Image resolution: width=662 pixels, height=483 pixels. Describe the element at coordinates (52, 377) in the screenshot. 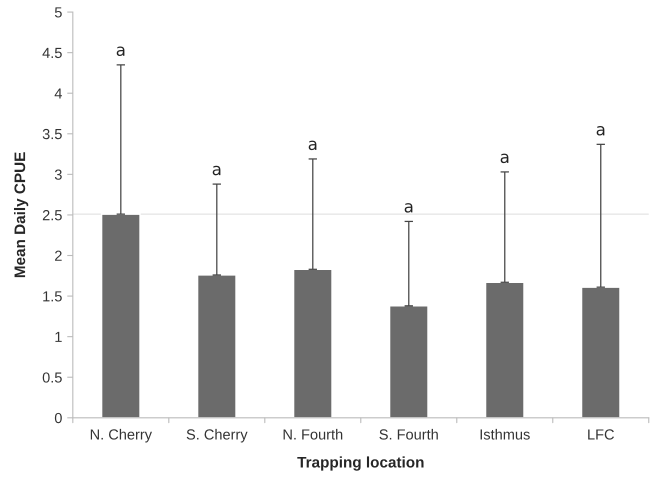

I see `y-tick-label: 0.5` at that location.